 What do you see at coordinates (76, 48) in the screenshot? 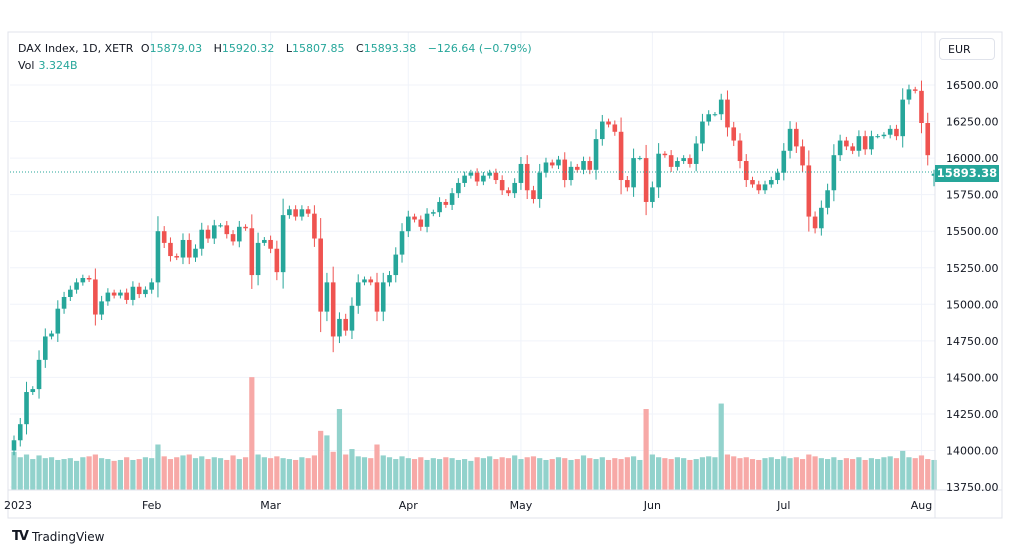
I see `symbol-title: DAX Index, 1D, XETR` at bounding box center [76, 48].